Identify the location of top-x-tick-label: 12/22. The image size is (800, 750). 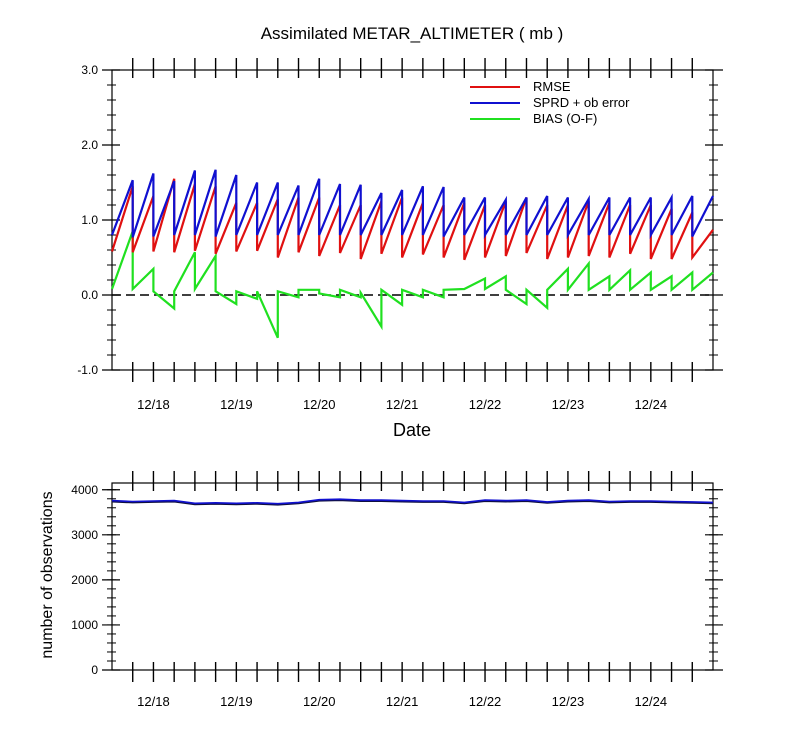
(485, 404).